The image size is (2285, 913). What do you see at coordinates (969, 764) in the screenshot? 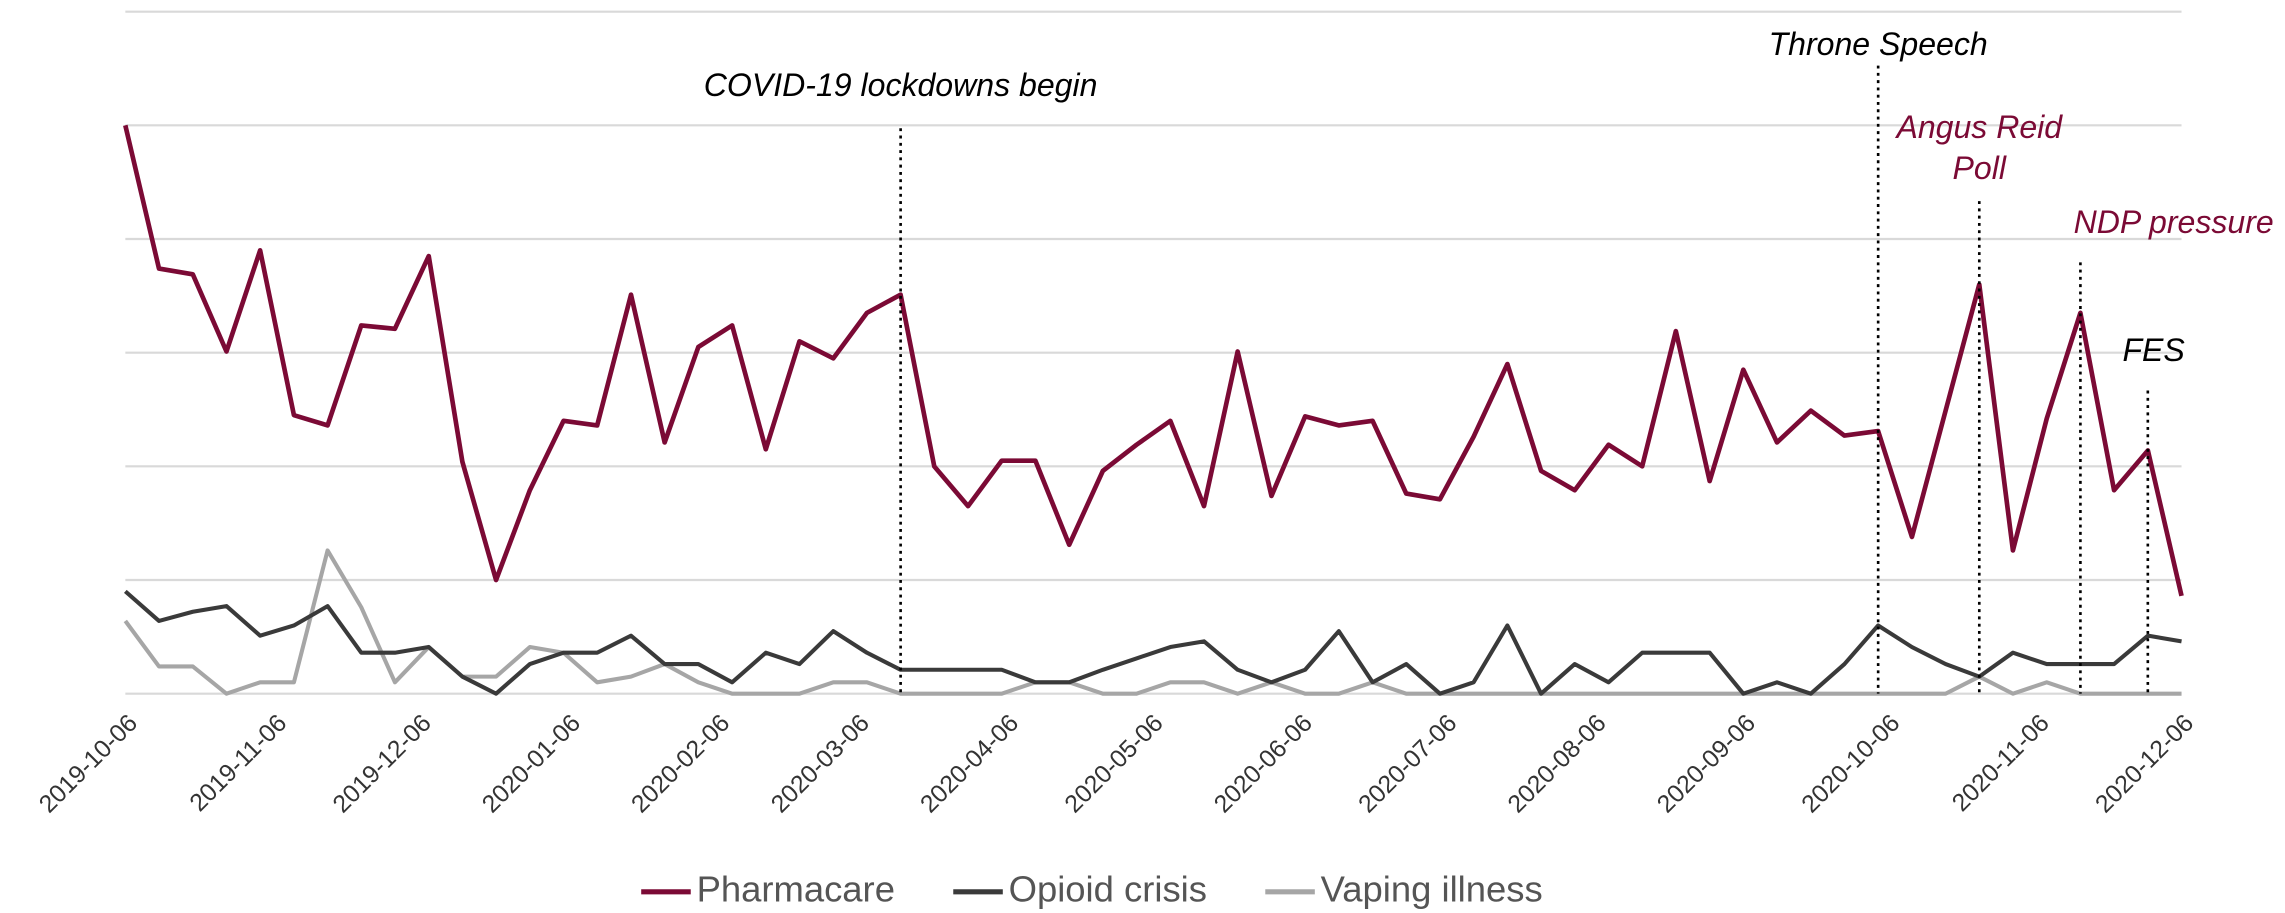
I see `x-tick-label: 2020-04-06` at bounding box center [969, 764].